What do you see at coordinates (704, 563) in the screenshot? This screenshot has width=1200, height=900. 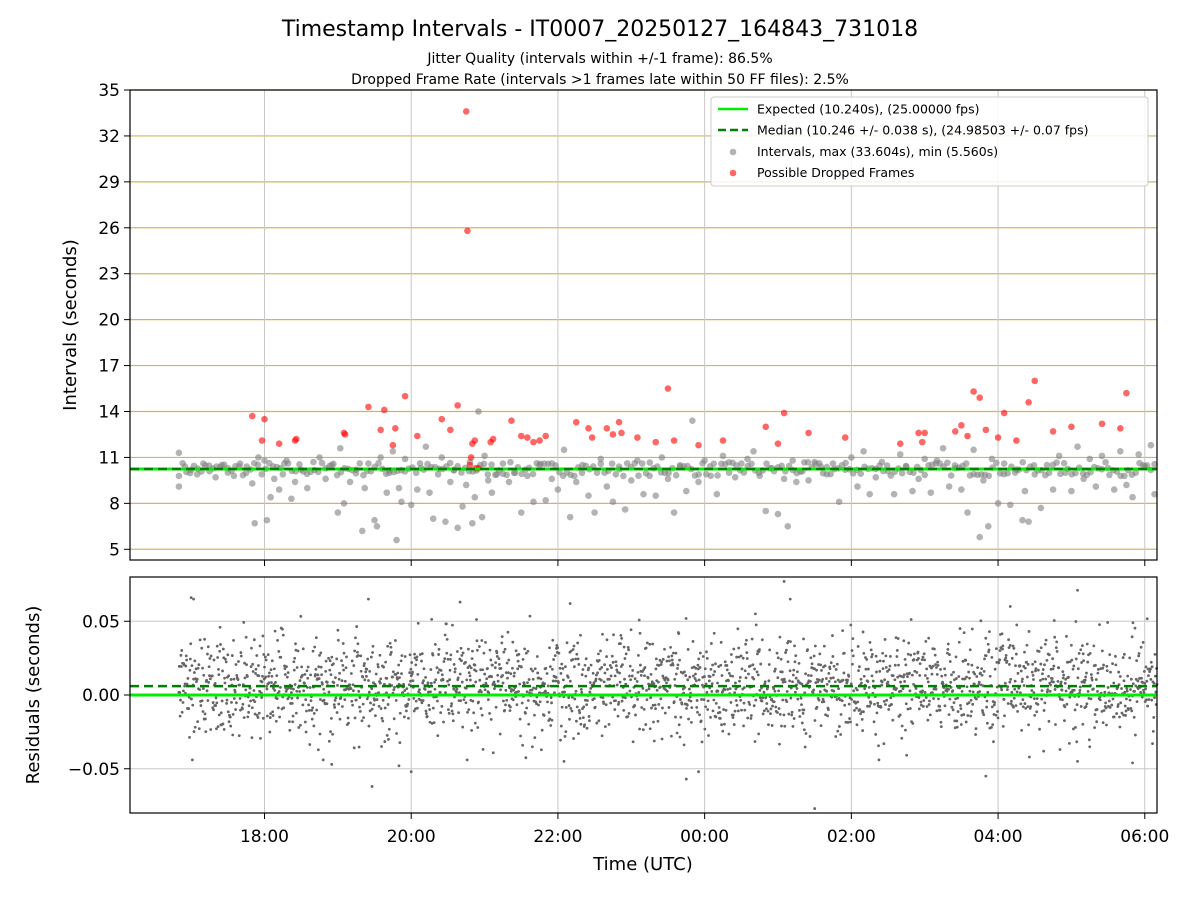 I see `intervals-x-ticks` at bounding box center [704, 563].